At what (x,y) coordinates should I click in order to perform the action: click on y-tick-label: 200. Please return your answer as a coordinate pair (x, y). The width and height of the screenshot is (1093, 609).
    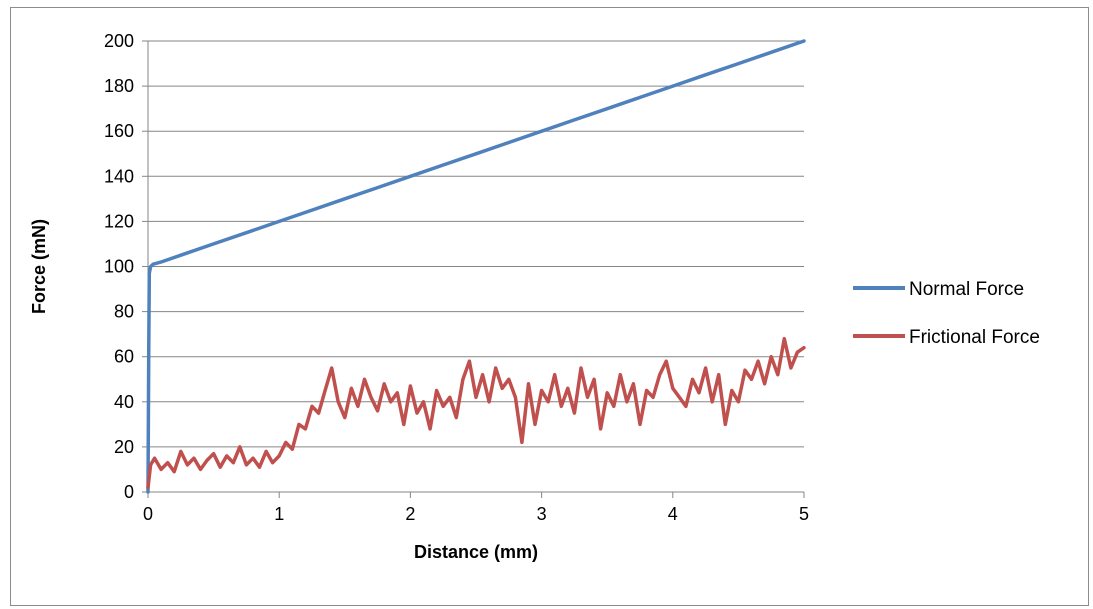
    Looking at the image, I should click on (119, 41).